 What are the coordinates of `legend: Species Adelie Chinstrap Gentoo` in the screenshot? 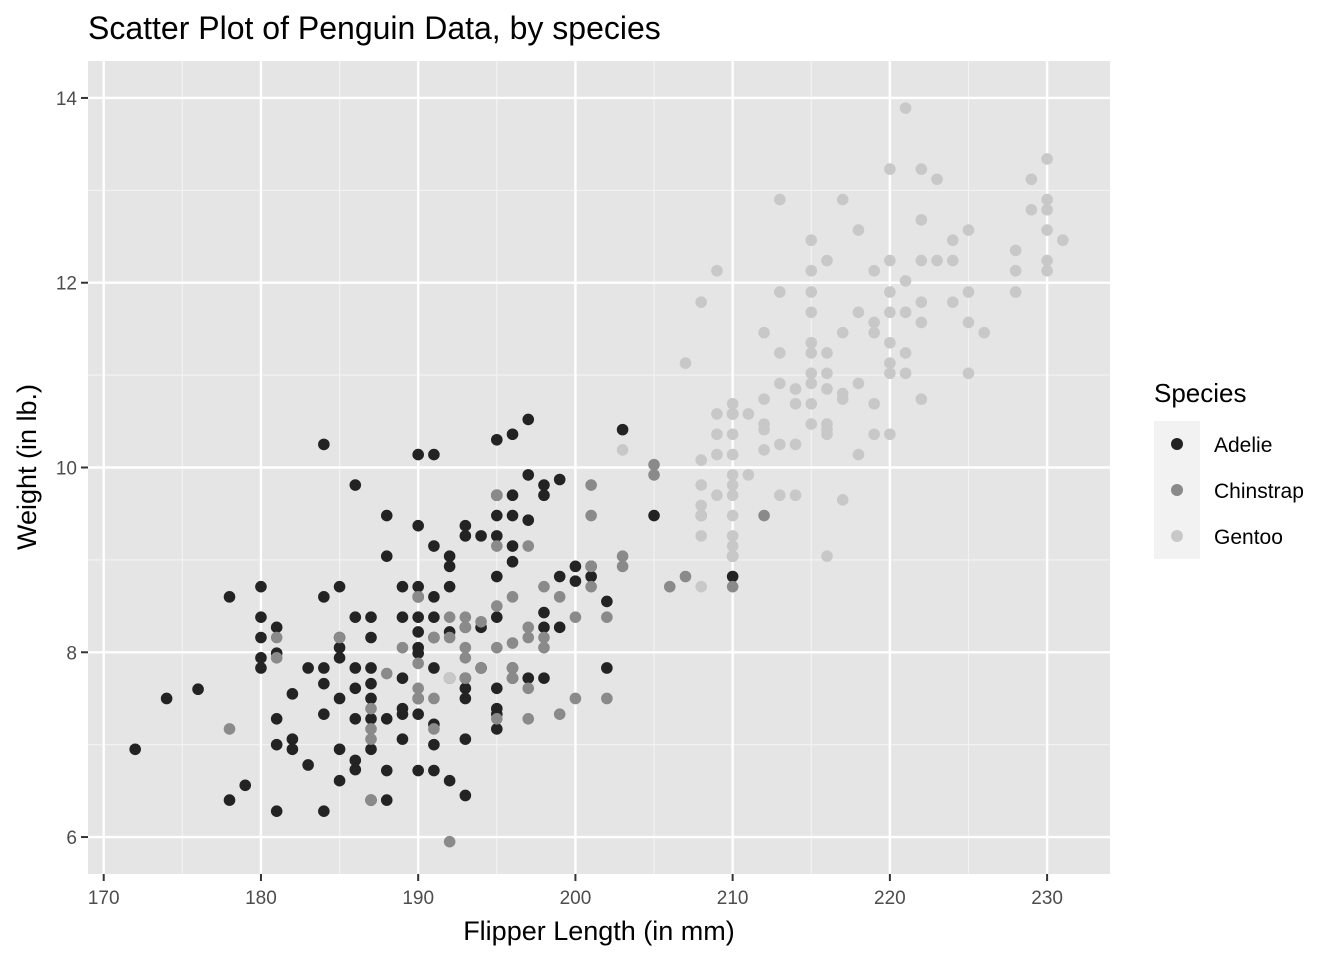 It's located at (1229, 468).